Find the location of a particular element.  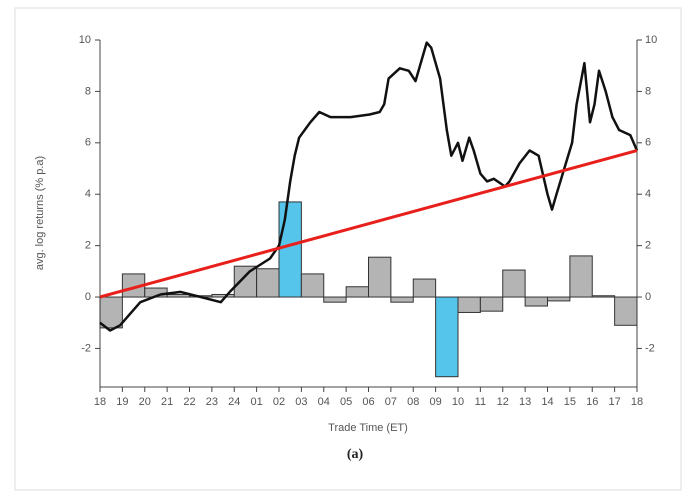

x-tick-label: 04 is located at coordinates (324, 402).